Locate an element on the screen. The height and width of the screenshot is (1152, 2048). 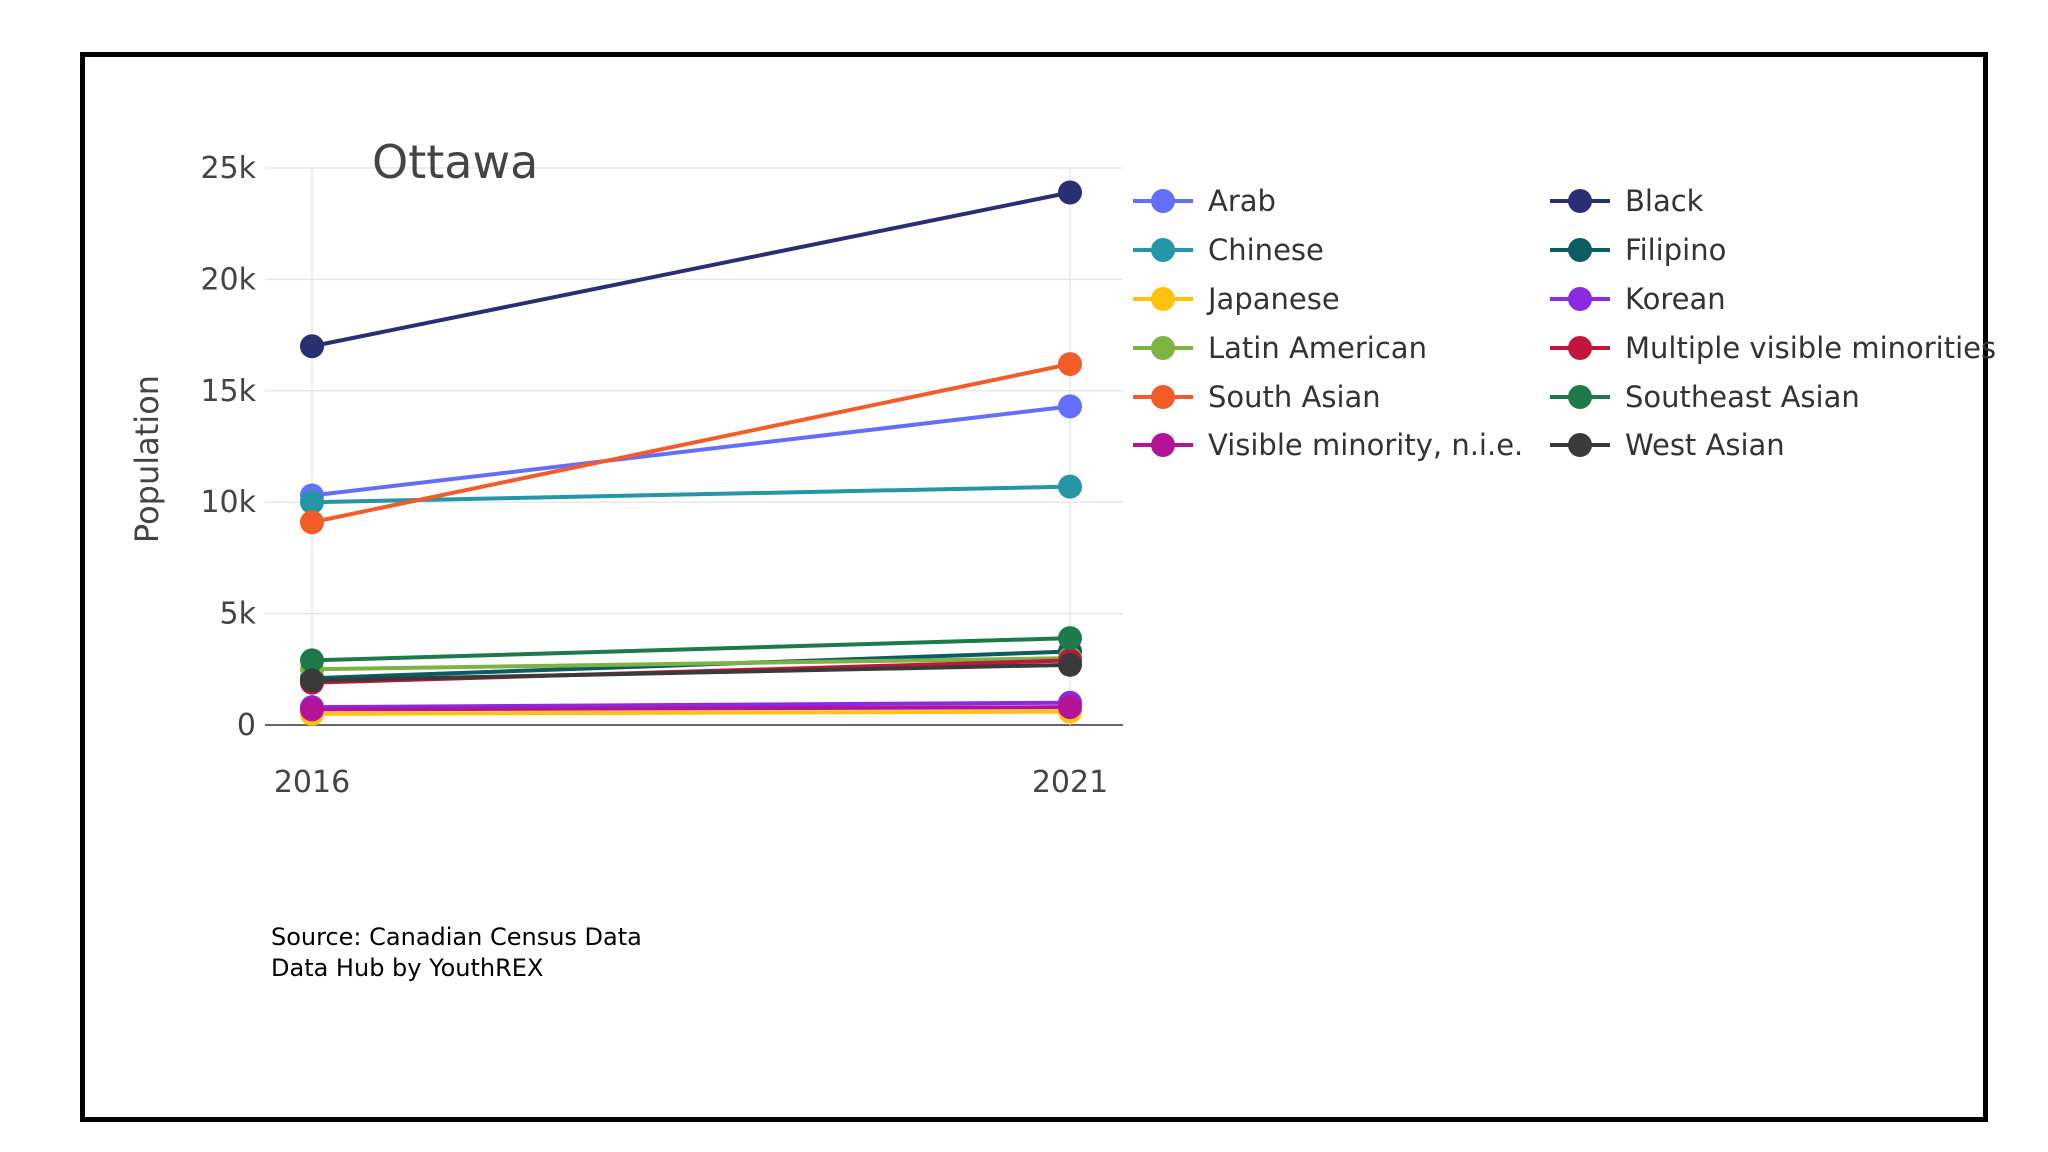
y-tick-label: 20k is located at coordinates (228, 279).